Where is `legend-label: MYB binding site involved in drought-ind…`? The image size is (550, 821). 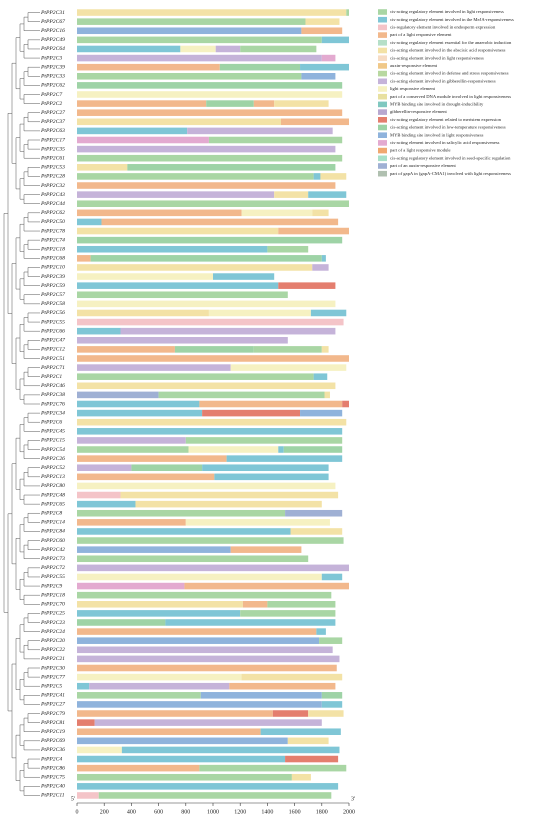
legend-label: MYB binding site involved in drought-ind… is located at coordinates (437, 103).